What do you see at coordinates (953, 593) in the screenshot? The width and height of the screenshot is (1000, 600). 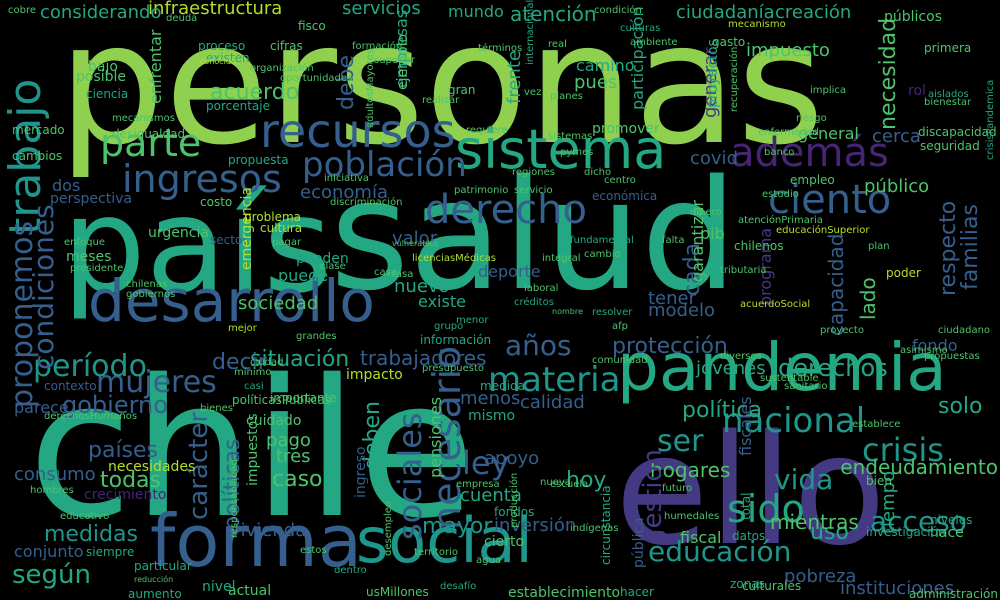 I see `word-administracion: administración` at bounding box center [953, 593].